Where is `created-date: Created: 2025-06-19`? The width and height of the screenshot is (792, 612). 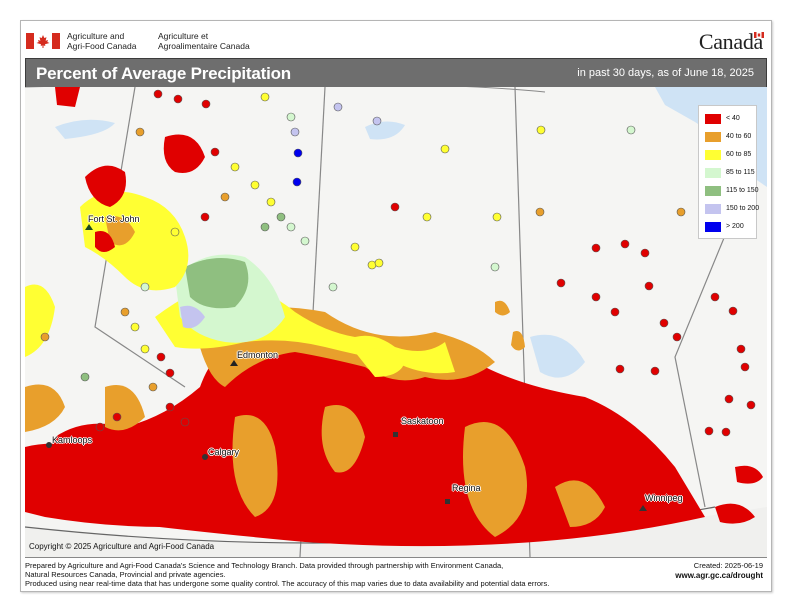
created-date: Created: 2025-06-19 is located at coordinates (728, 565).